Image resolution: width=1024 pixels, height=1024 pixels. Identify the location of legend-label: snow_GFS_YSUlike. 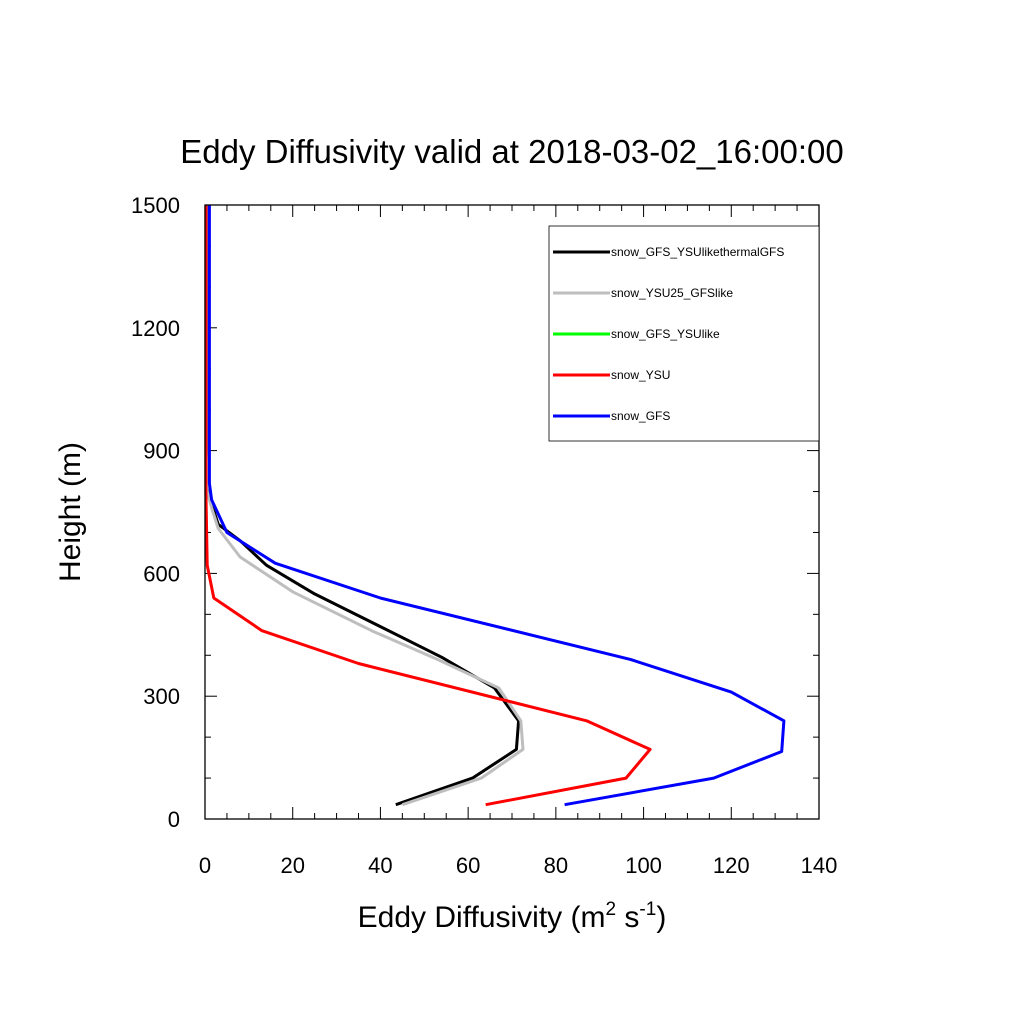
(665, 334).